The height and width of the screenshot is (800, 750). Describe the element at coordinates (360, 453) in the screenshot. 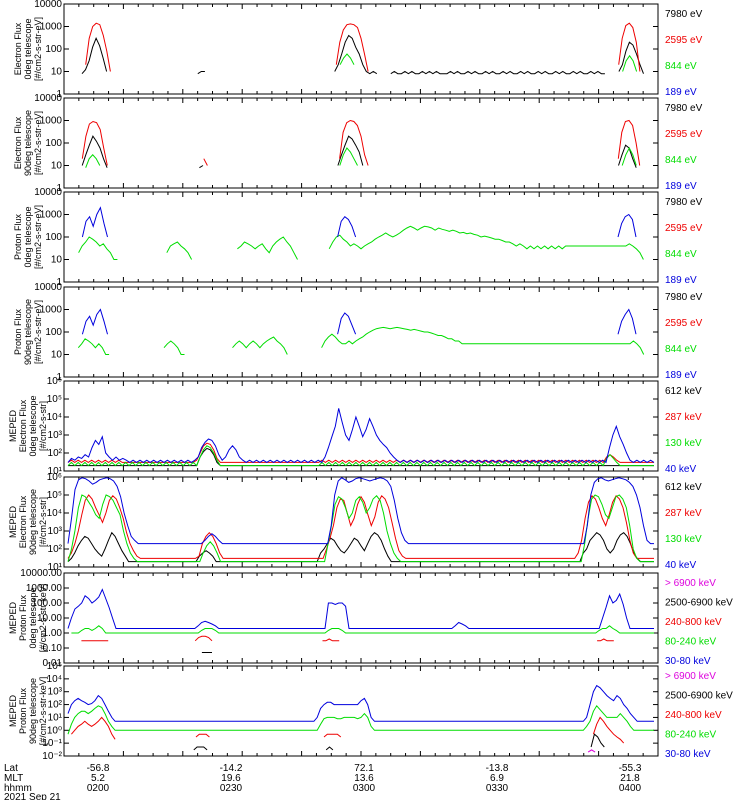

I see `series-line-287-kev` at that location.